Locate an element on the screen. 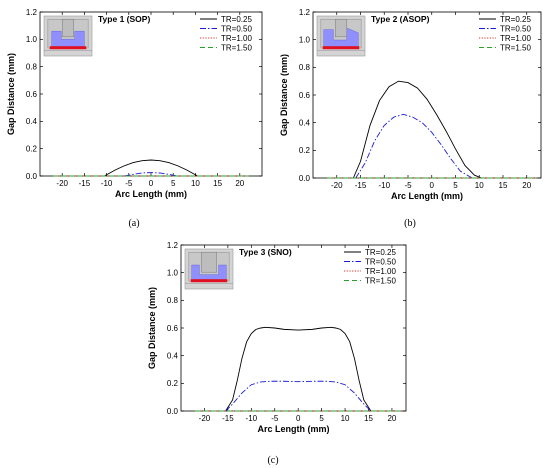  panel-caption: (a) is located at coordinates (133, 223).